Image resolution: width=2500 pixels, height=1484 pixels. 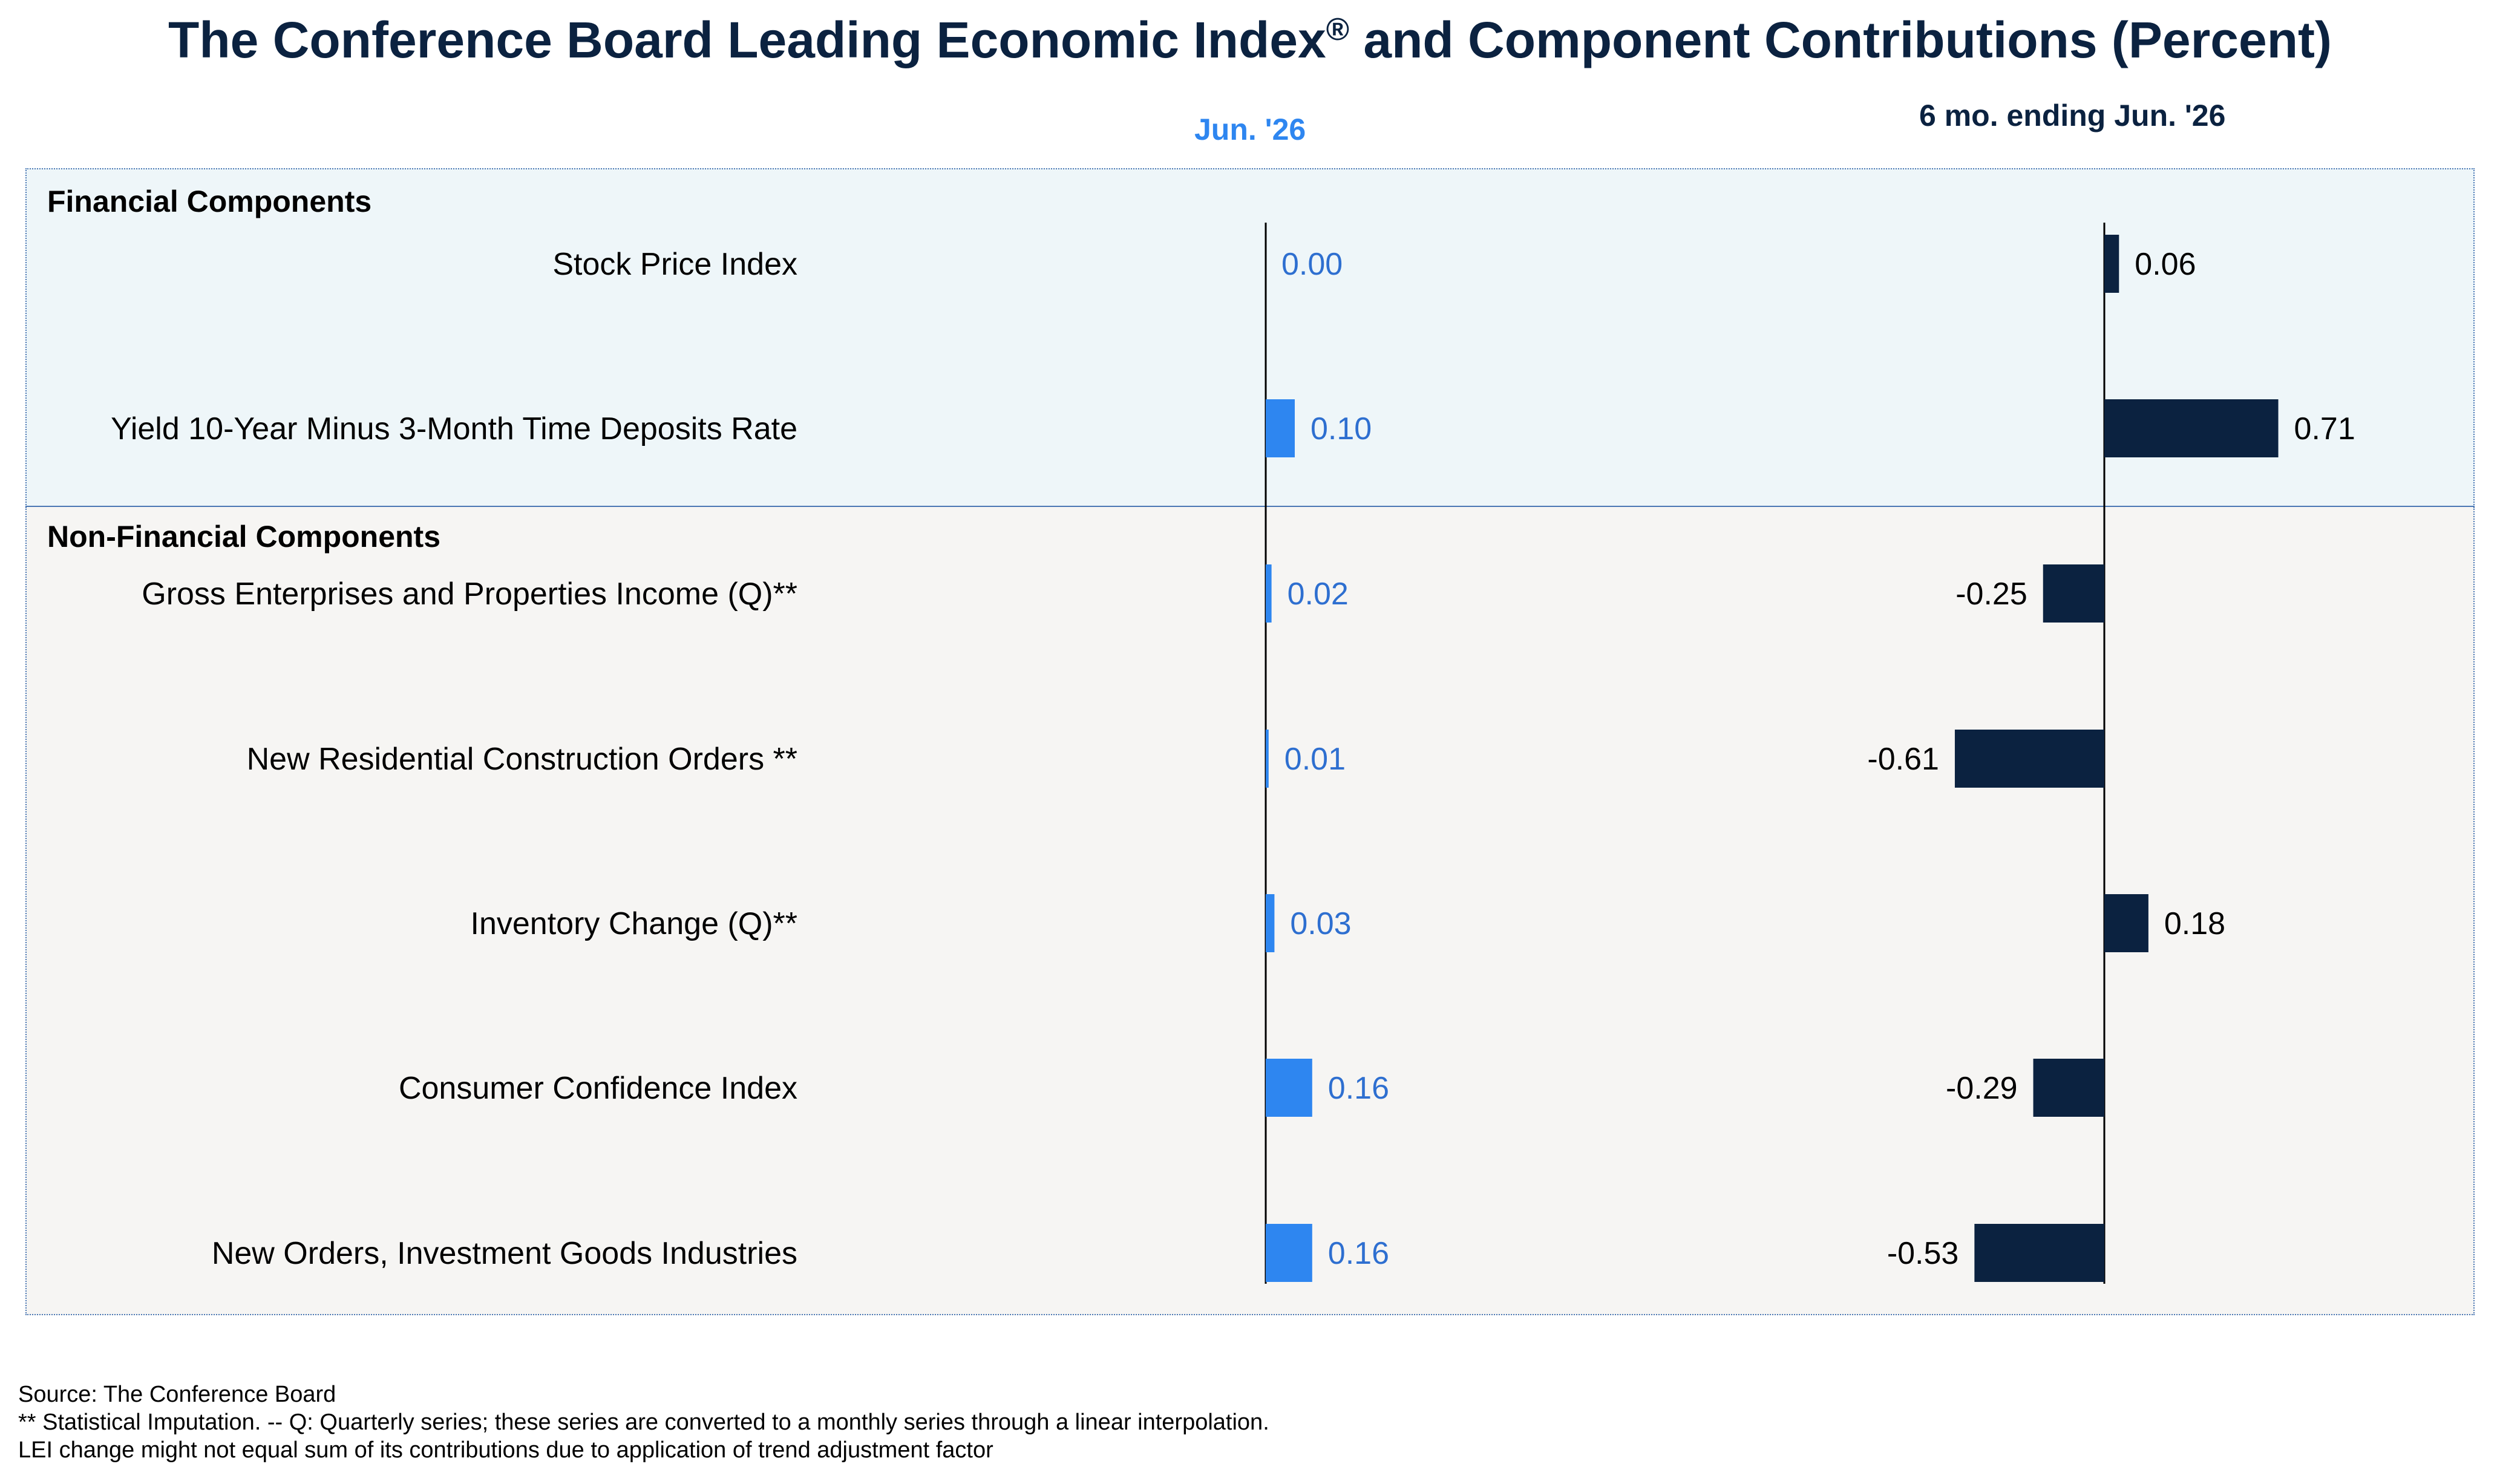 I want to click on month-data-label: 0.02, so click(x=1319, y=594).